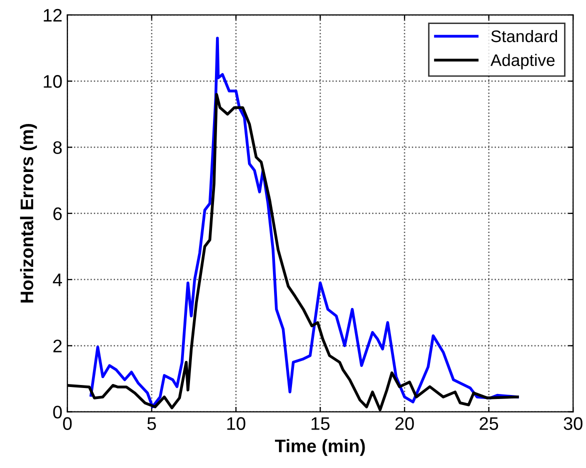 This screenshot has height=468, width=586. What do you see at coordinates (151, 423) in the screenshot?
I see `x-tick-label: 5` at bounding box center [151, 423].